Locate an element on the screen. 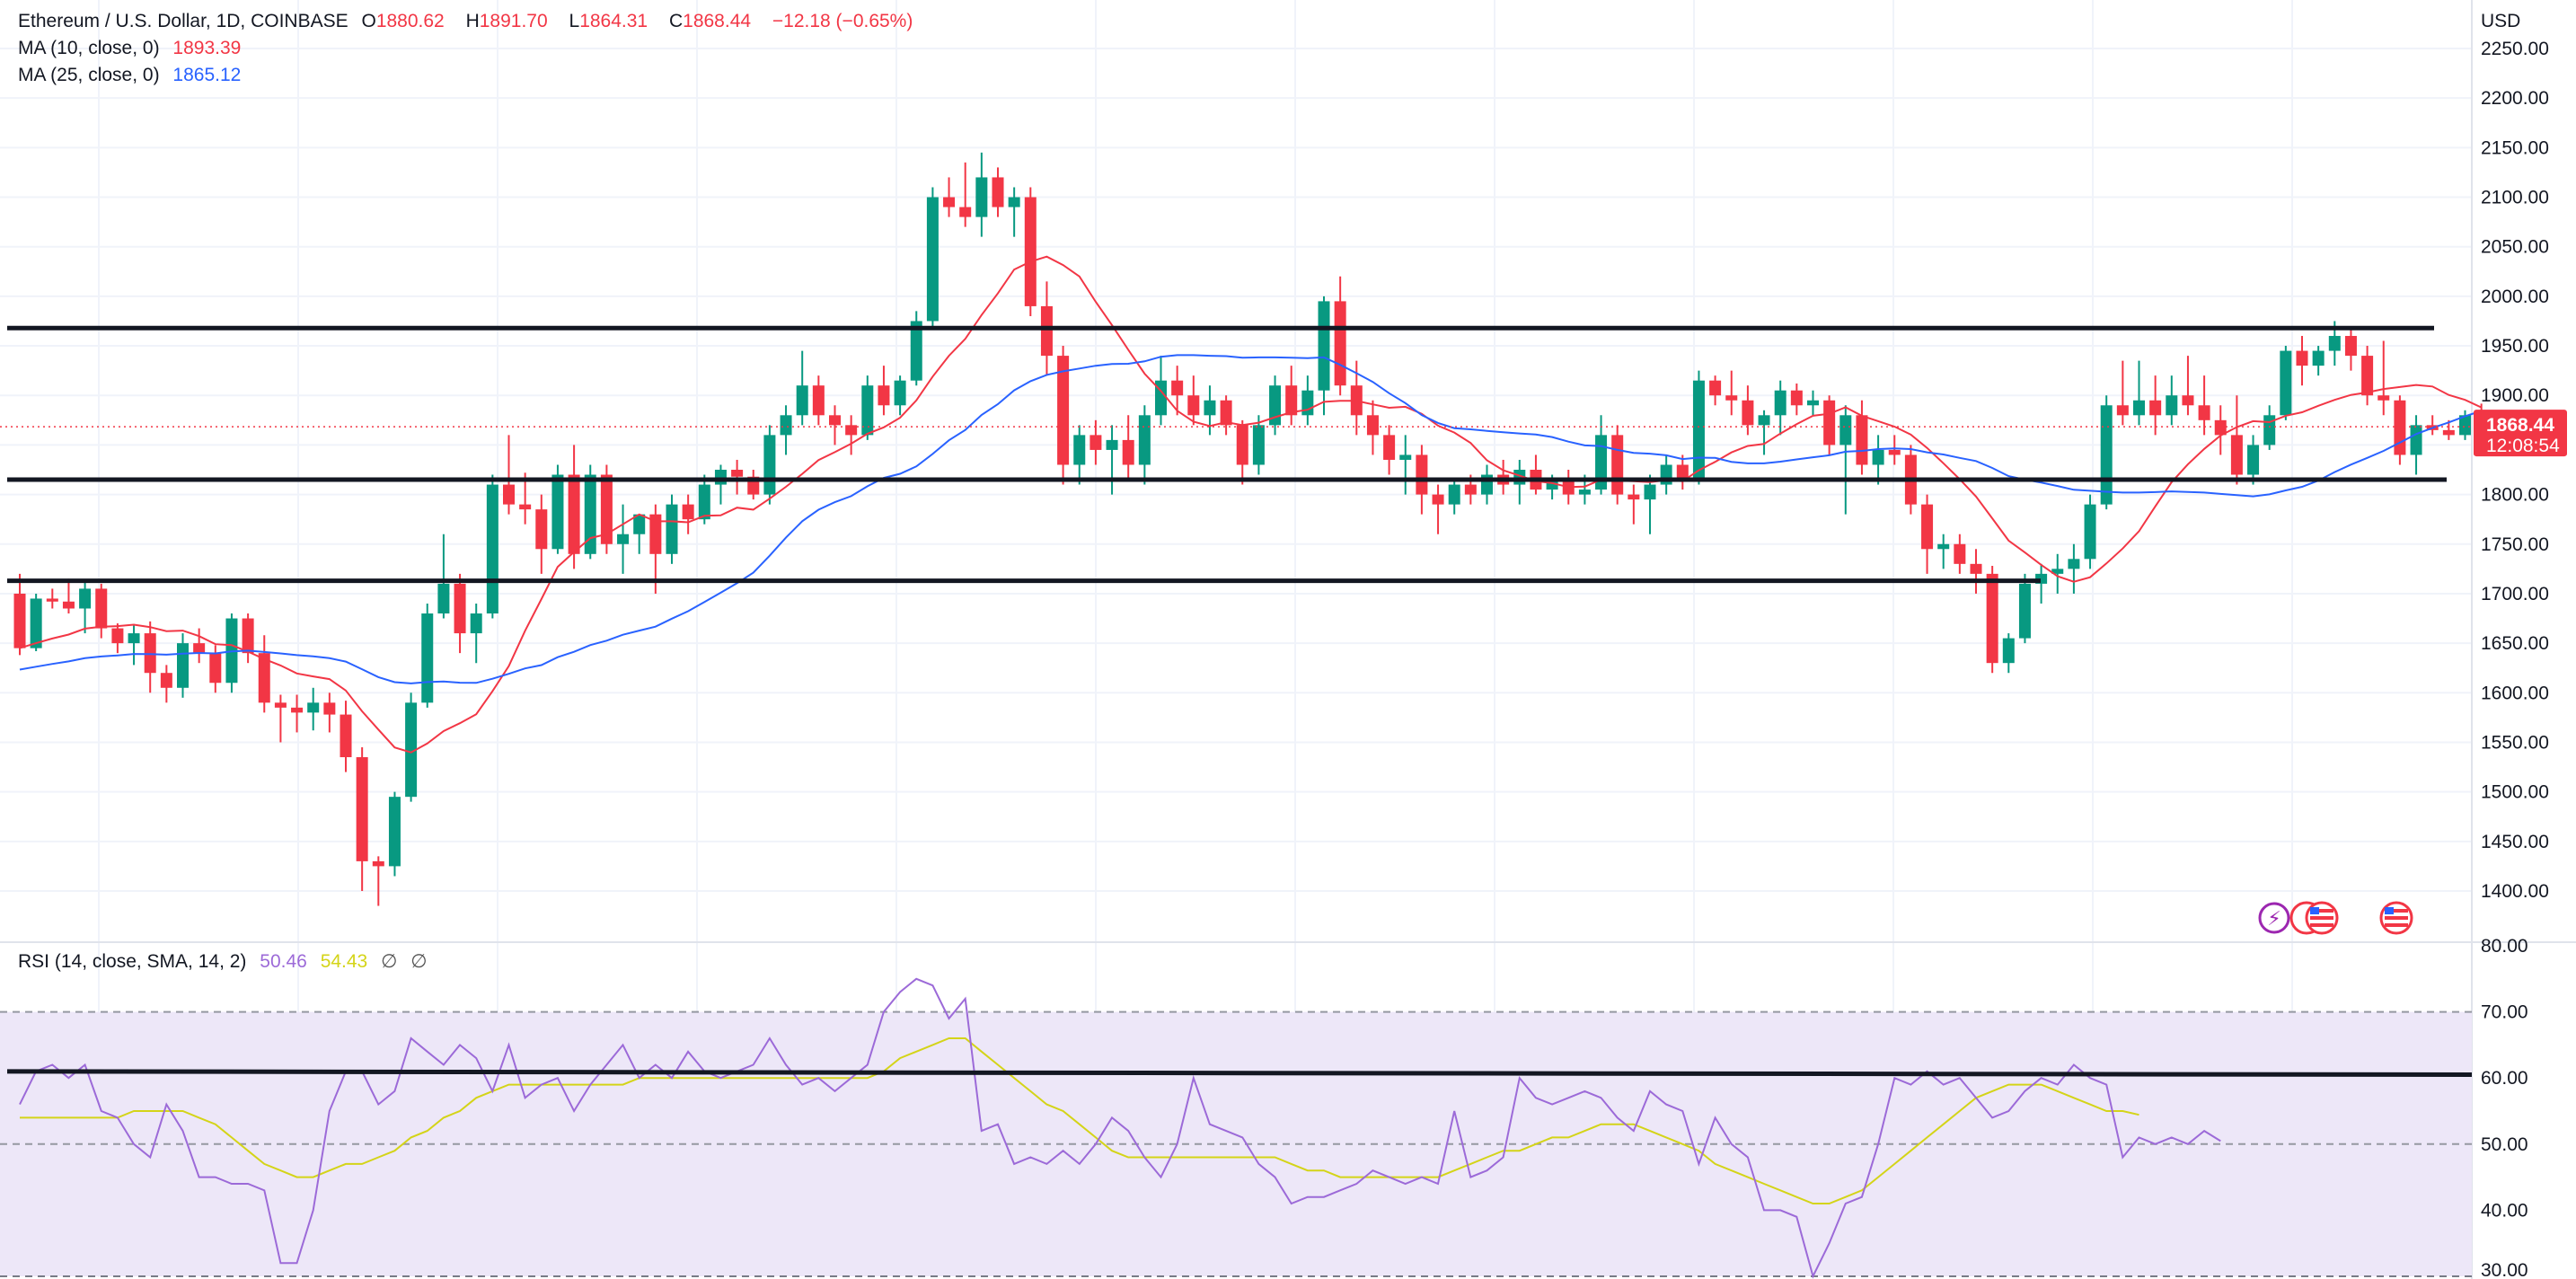 The image size is (2576, 1279). symbol-title: Ethereum / U.S. Dollar, 1D, COINBASE is located at coordinates (183, 21).